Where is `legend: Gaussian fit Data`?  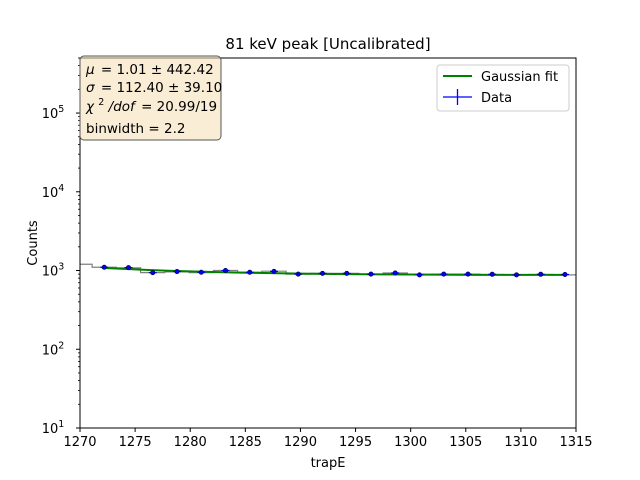
legend: Gaussian fit Data is located at coordinates (503, 88).